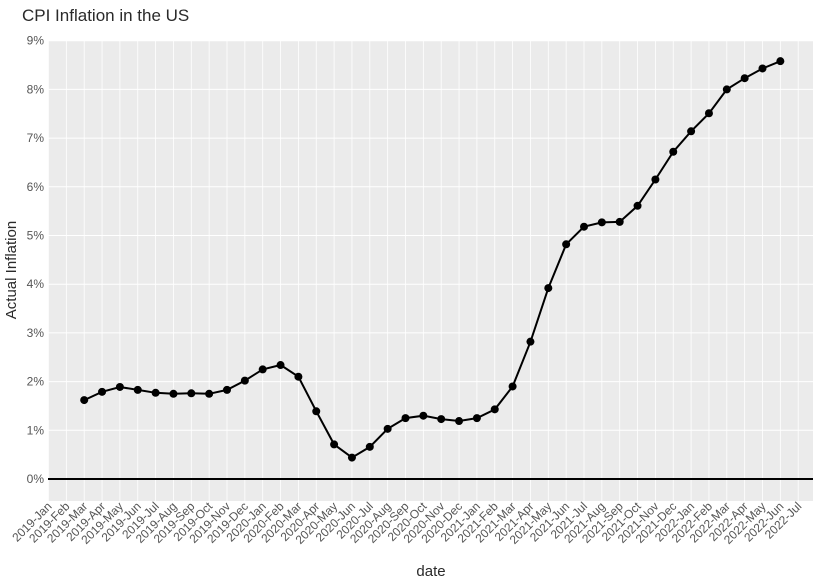 The image size is (819, 582). Describe the element at coordinates (36, 260) in the screenshot. I see `y-axis: 0% 1% 2% 3% 4% 5% 6% 7% 8% 9%` at that location.